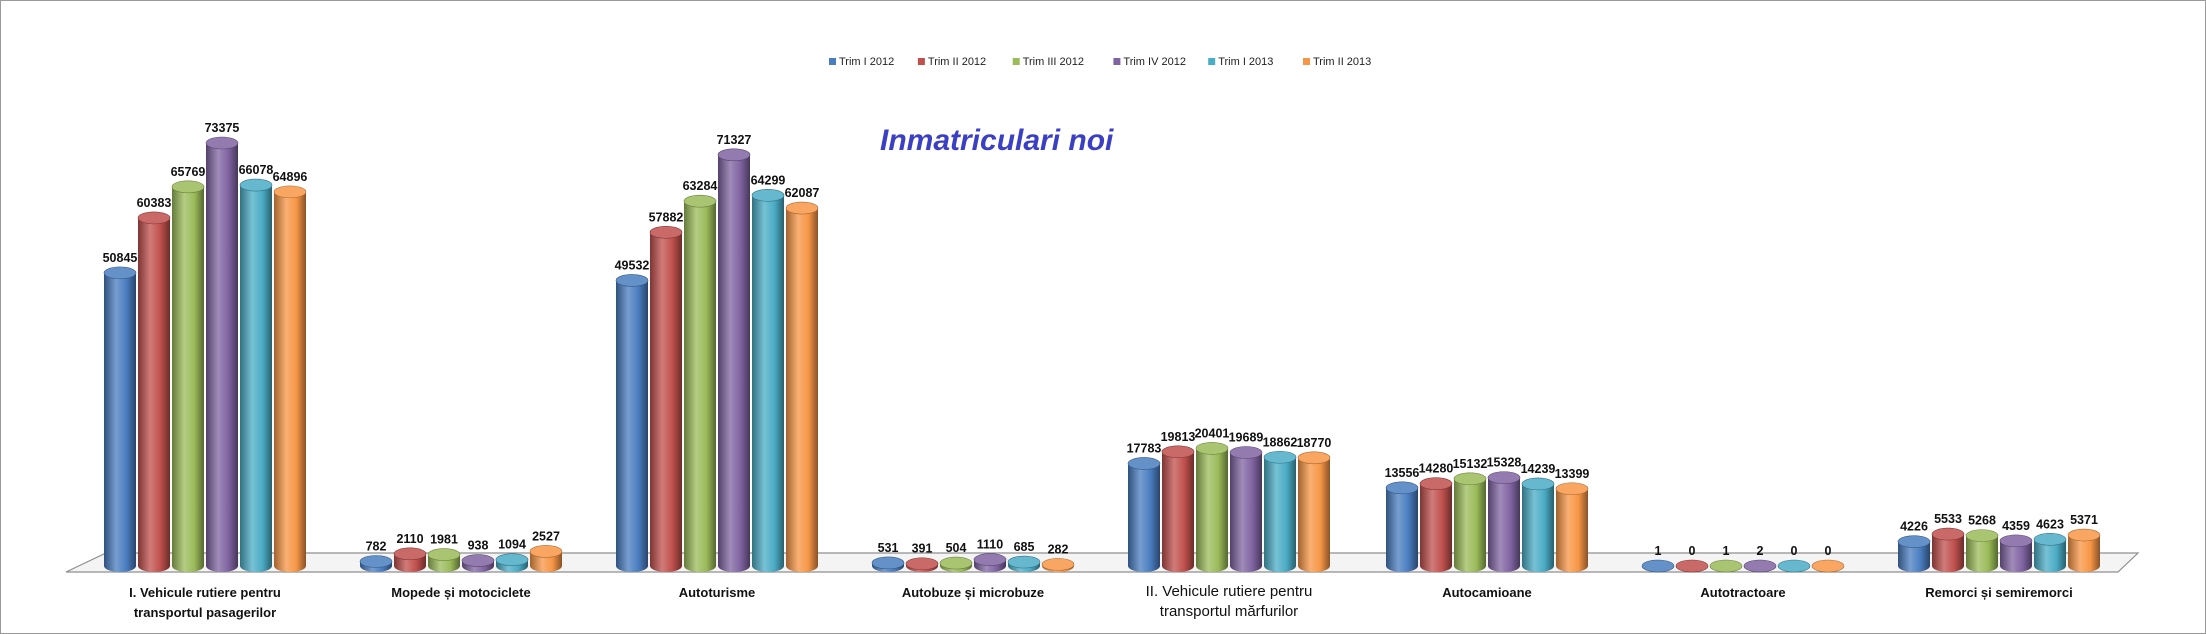 This screenshot has height=634, width=2206. What do you see at coordinates (1144, 448) in the screenshot?
I see `value-label: 17783` at bounding box center [1144, 448].